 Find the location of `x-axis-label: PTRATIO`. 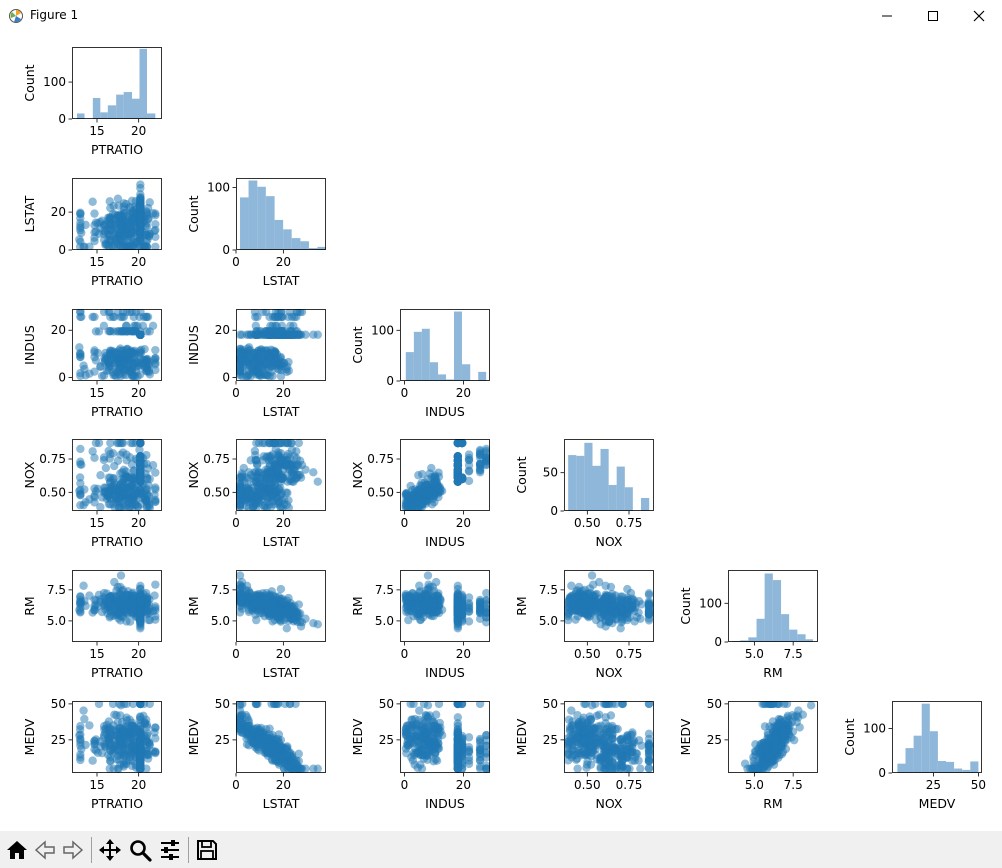

x-axis-label: PTRATIO is located at coordinates (117, 411).